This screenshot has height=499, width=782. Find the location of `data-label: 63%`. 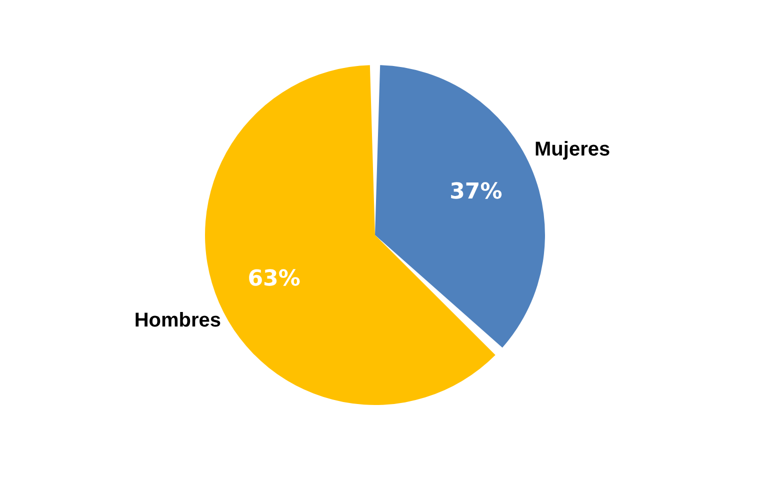

data-label: 63% is located at coordinates (274, 279).